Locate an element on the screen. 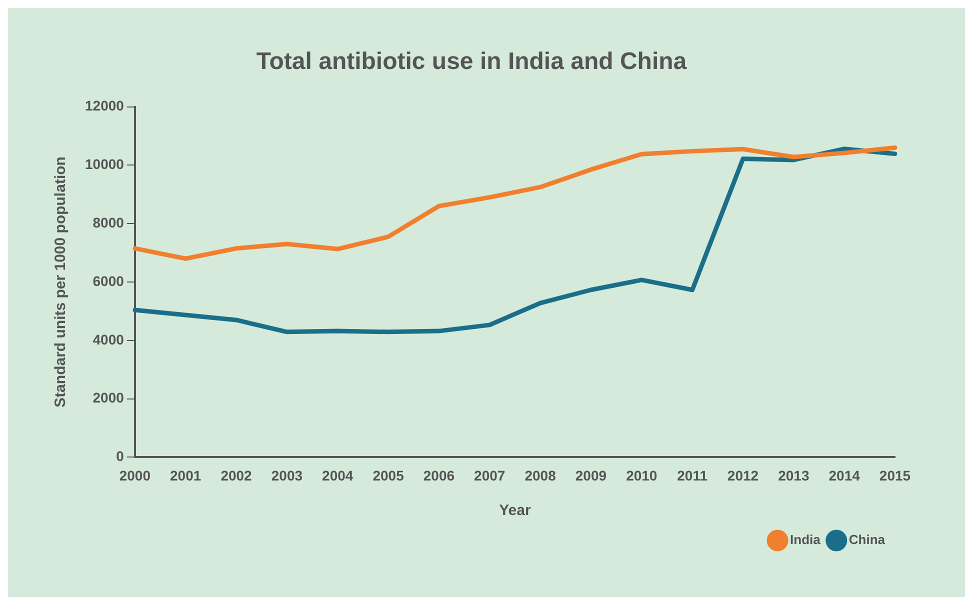  x-tick-label: 2006 is located at coordinates (439, 475).